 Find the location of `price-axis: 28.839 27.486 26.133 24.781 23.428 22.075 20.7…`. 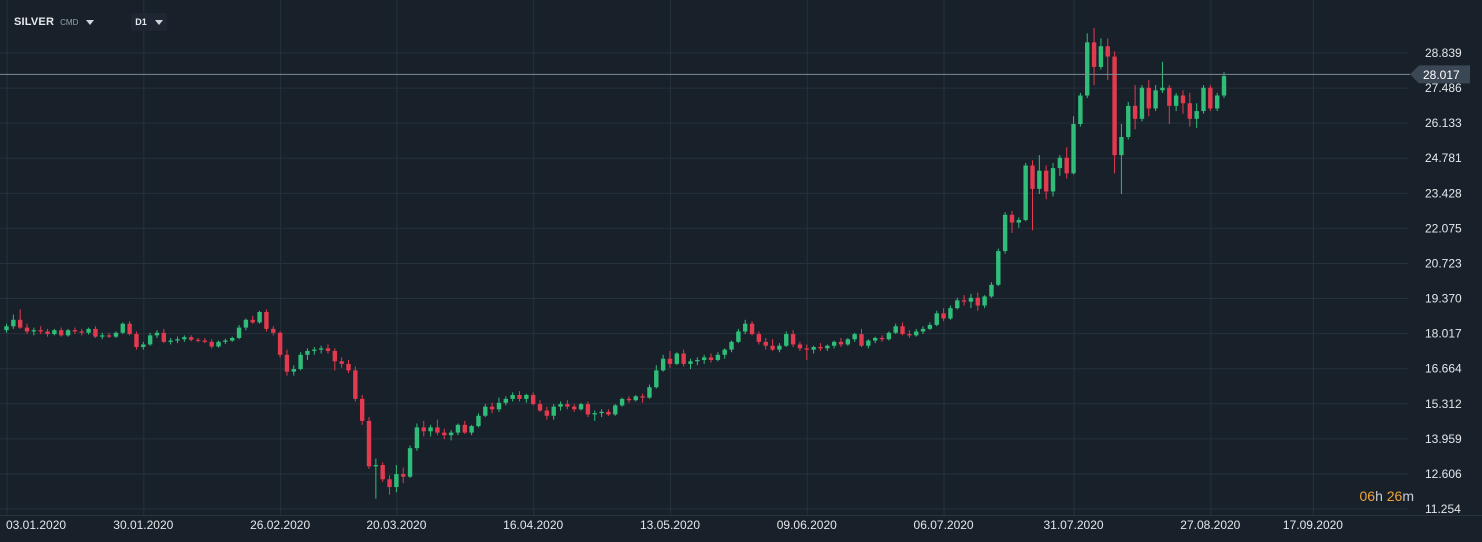

price-axis: 28.839 27.486 26.133 24.781 23.428 22.075 20.7… is located at coordinates (1443, 281).